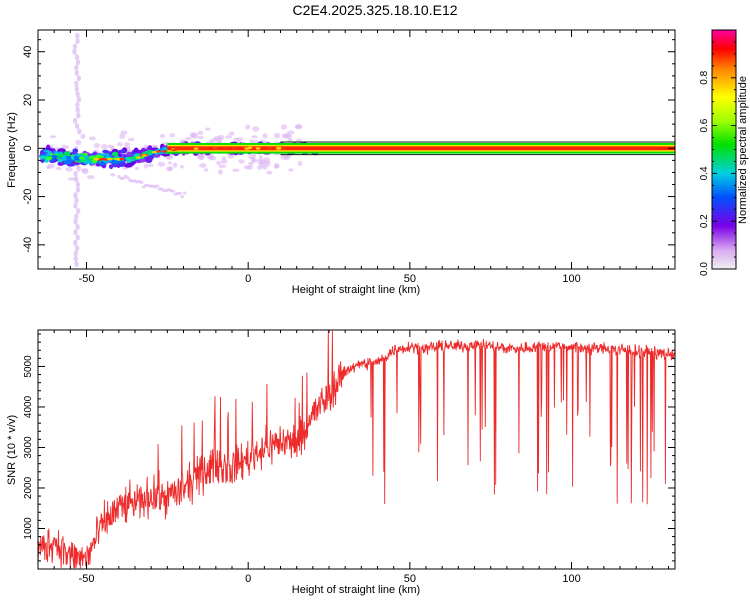 The width and height of the screenshot is (750, 600). What do you see at coordinates (87, 279) in the screenshot?
I see `spectrogram-xtick-label: -50` at bounding box center [87, 279].